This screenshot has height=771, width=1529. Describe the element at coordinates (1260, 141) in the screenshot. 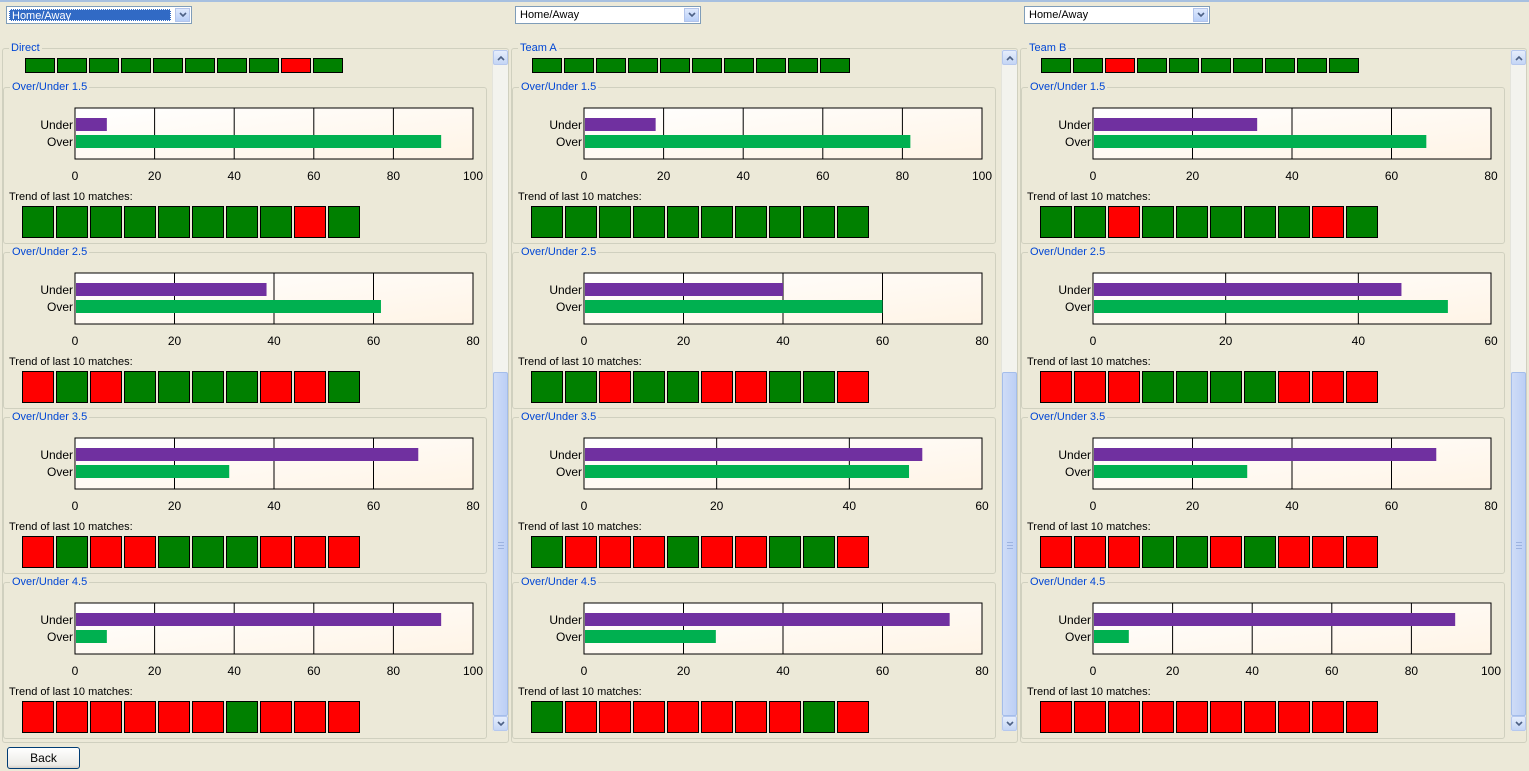

I see `over-bar` at that location.